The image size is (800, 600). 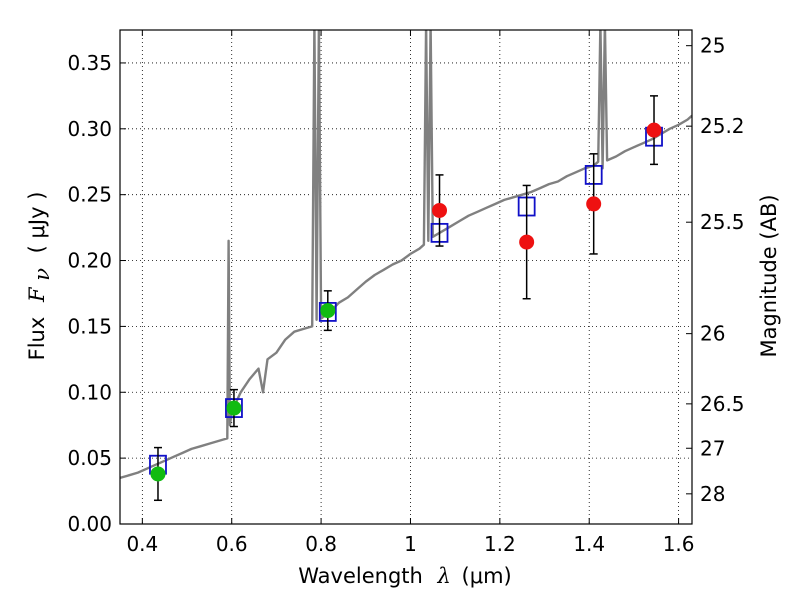 What do you see at coordinates (89, 326) in the screenshot?
I see `y-tick-label: 0.15` at bounding box center [89, 326].